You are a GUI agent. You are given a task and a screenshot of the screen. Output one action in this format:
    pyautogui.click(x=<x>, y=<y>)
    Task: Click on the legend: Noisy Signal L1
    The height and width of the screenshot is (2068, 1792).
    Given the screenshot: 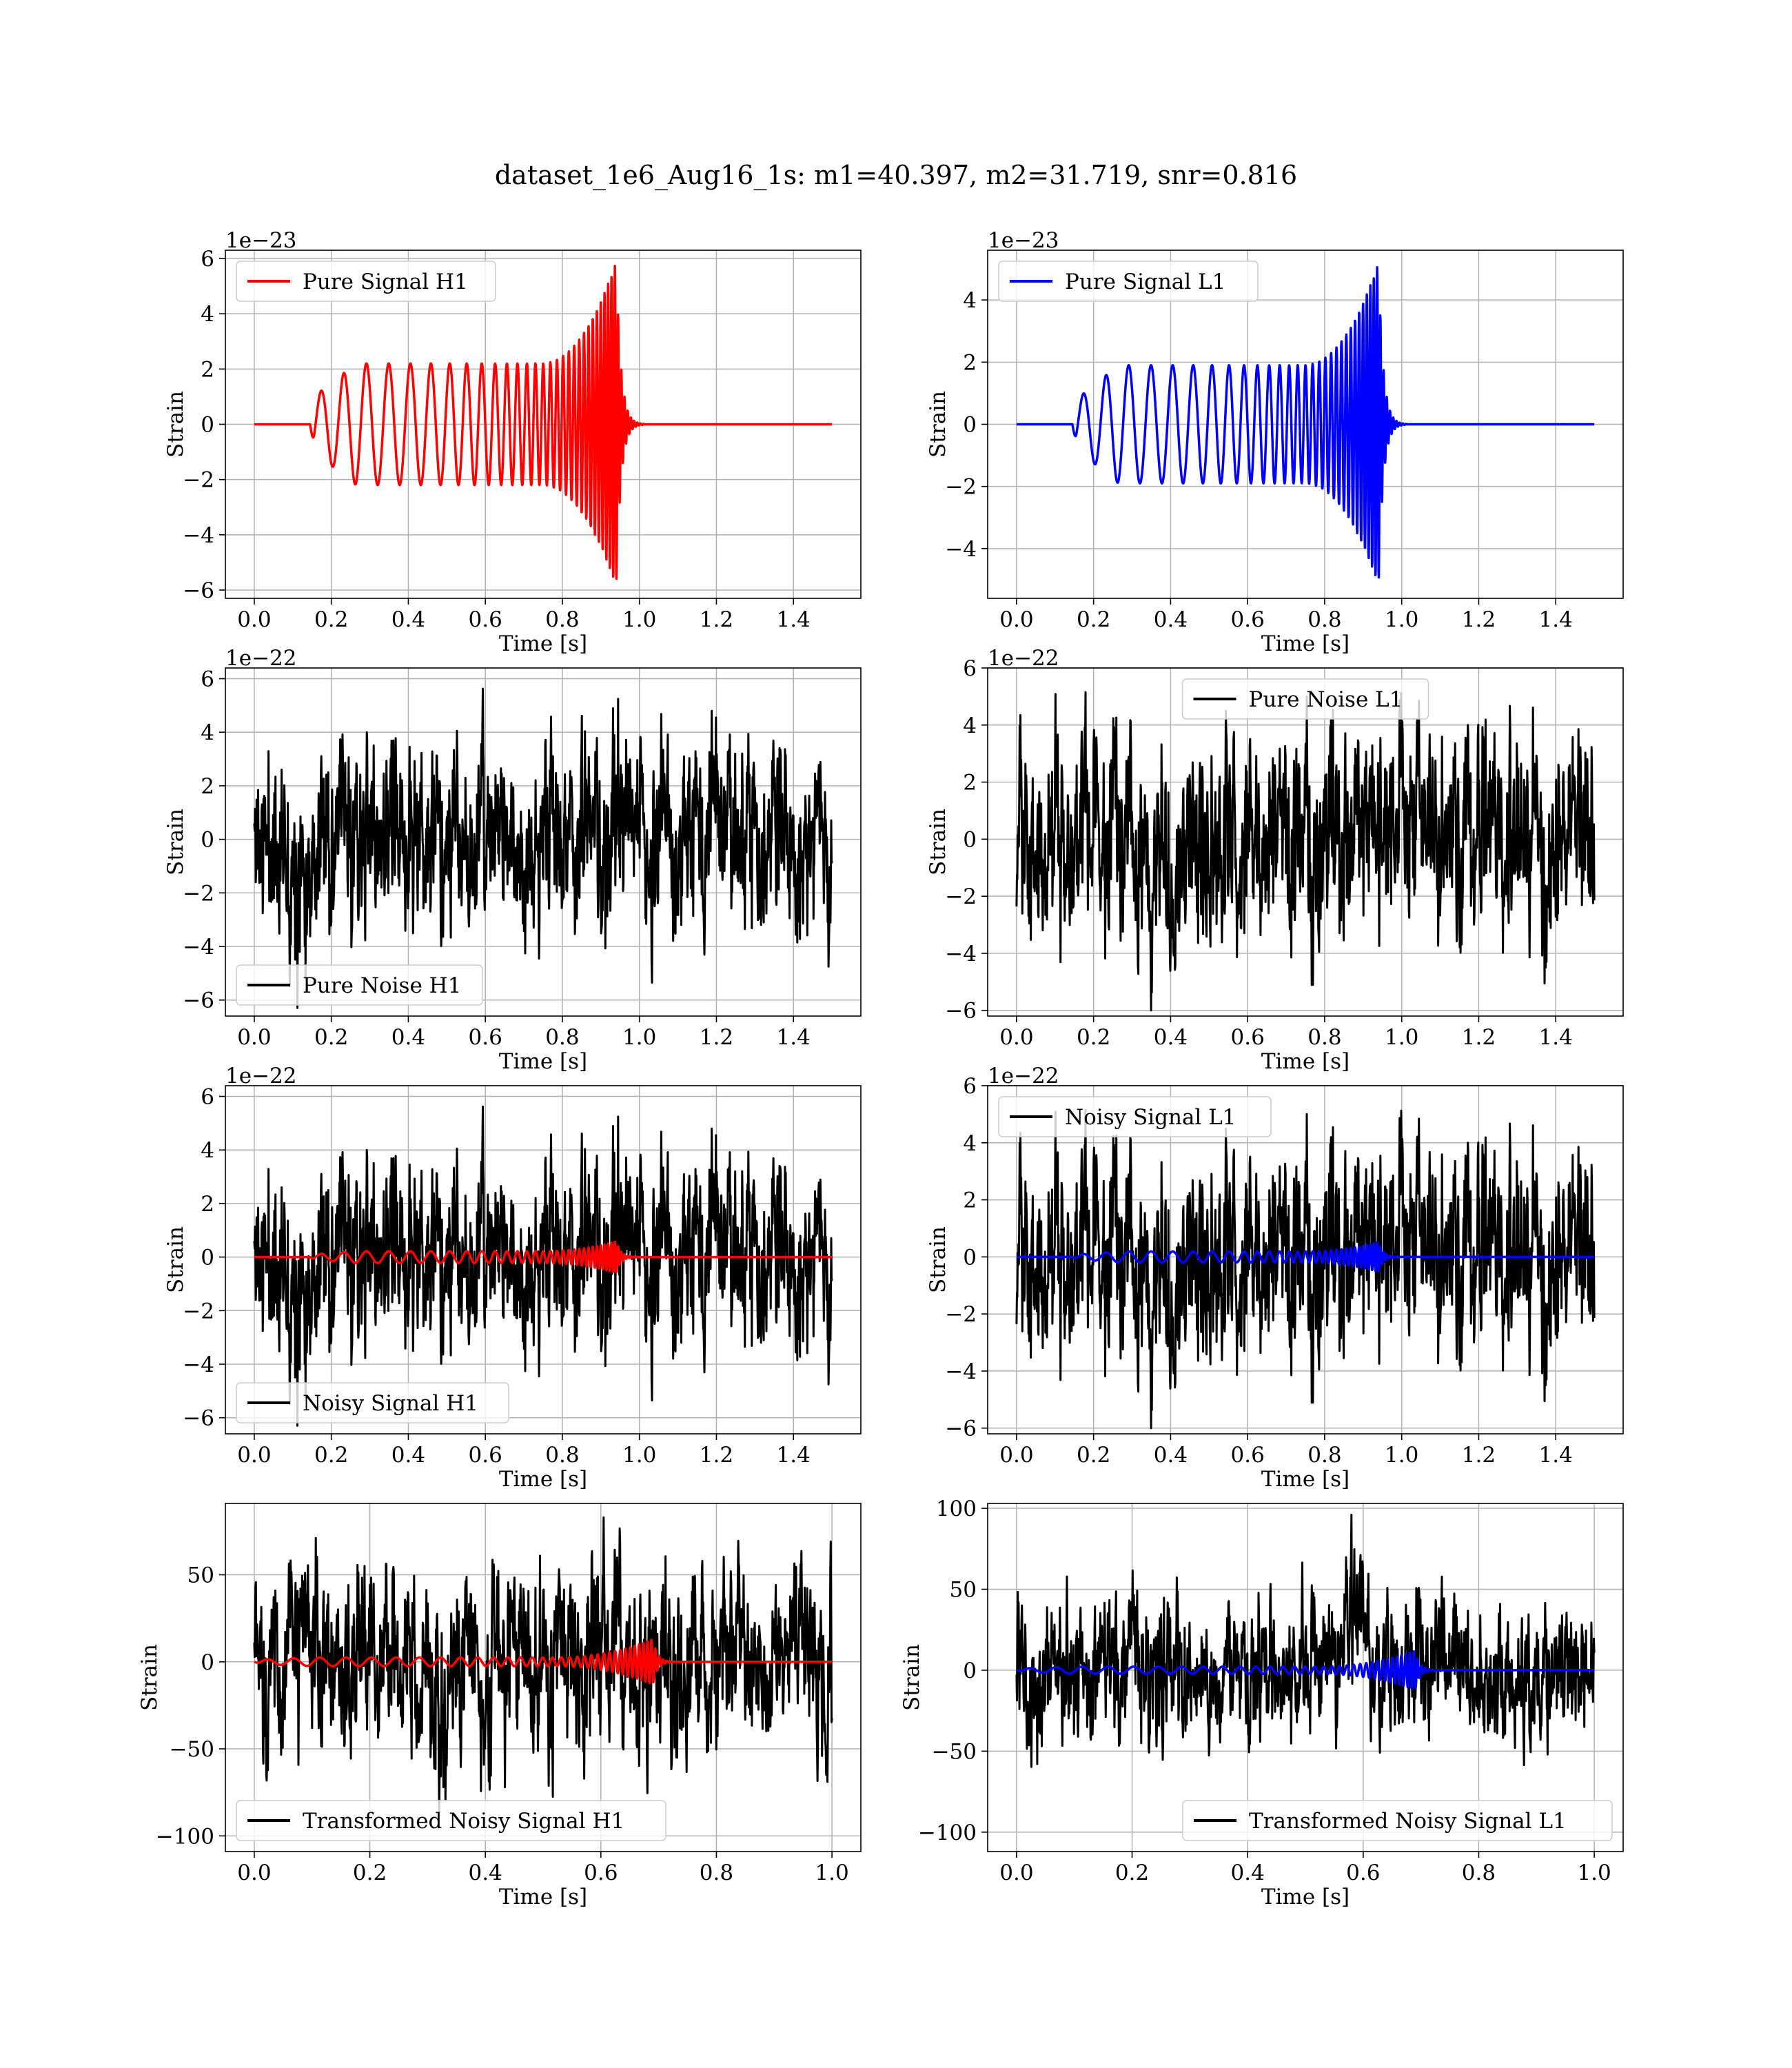 What is the action you would take?
    pyautogui.click(x=1135, y=1116)
    